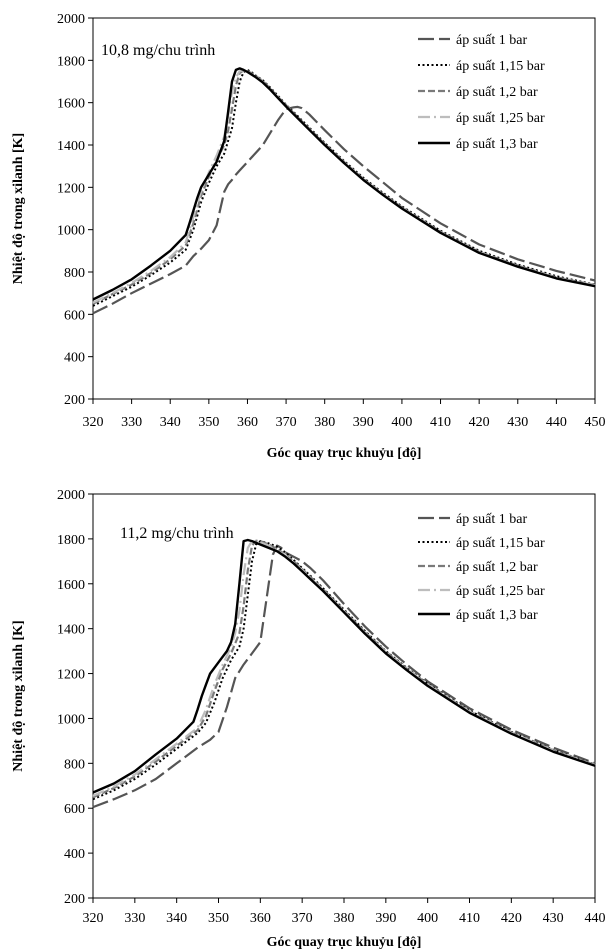 This screenshot has width=610, height=951. What do you see at coordinates (177, 533) in the screenshot?
I see `chart-annotation: 11,2 mg/chu trình` at bounding box center [177, 533].